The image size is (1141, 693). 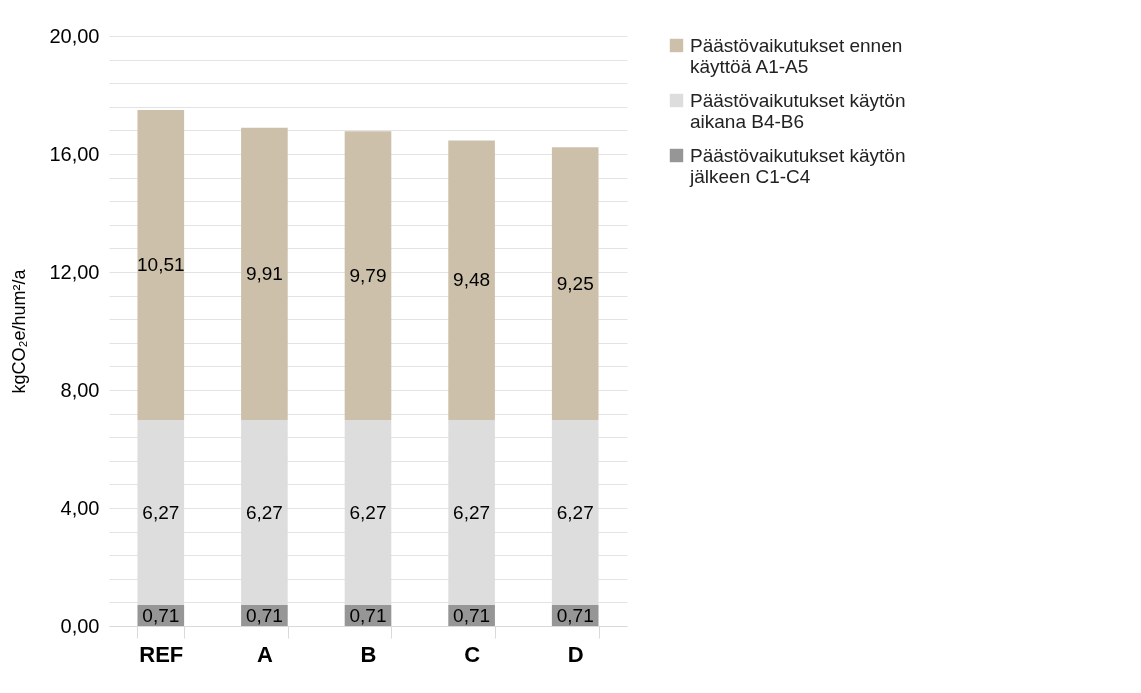 What do you see at coordinates (80, 389) in the screenshot?
I see `y-tick-label: 8,00` at bounding box center [80, 389].